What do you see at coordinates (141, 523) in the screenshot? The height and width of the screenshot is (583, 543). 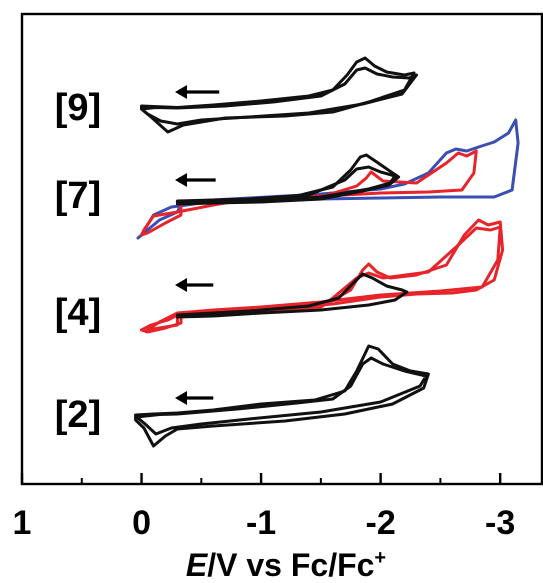 I see `x-tick-label-1: 0` at bounding box center [141, 523].